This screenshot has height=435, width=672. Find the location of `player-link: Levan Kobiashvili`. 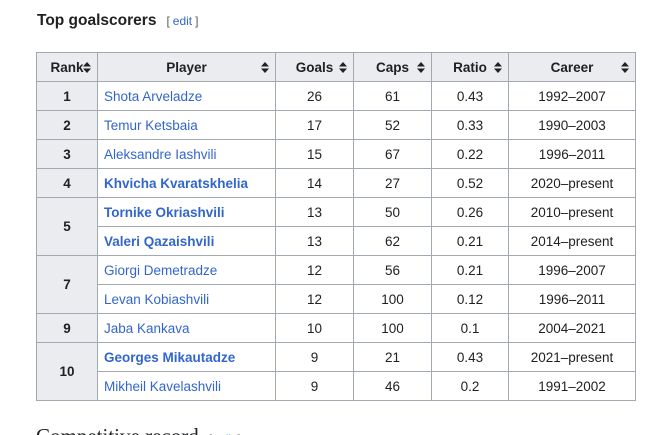

player-link: Levan Kobiashvili is located at coordinates (157, 299).